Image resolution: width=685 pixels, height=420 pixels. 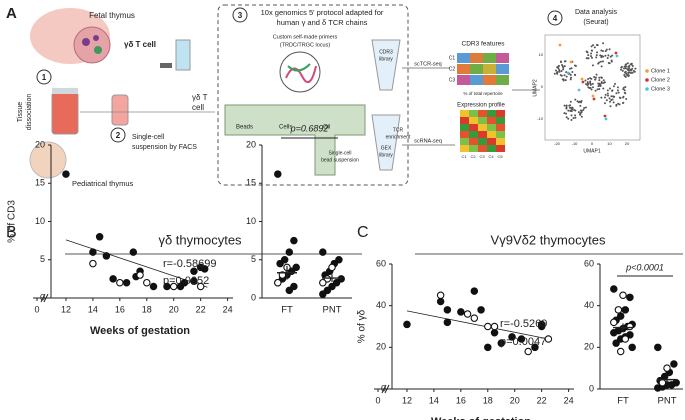 I want to click on label: Custom self-made primers, so click(x=305, y=37).